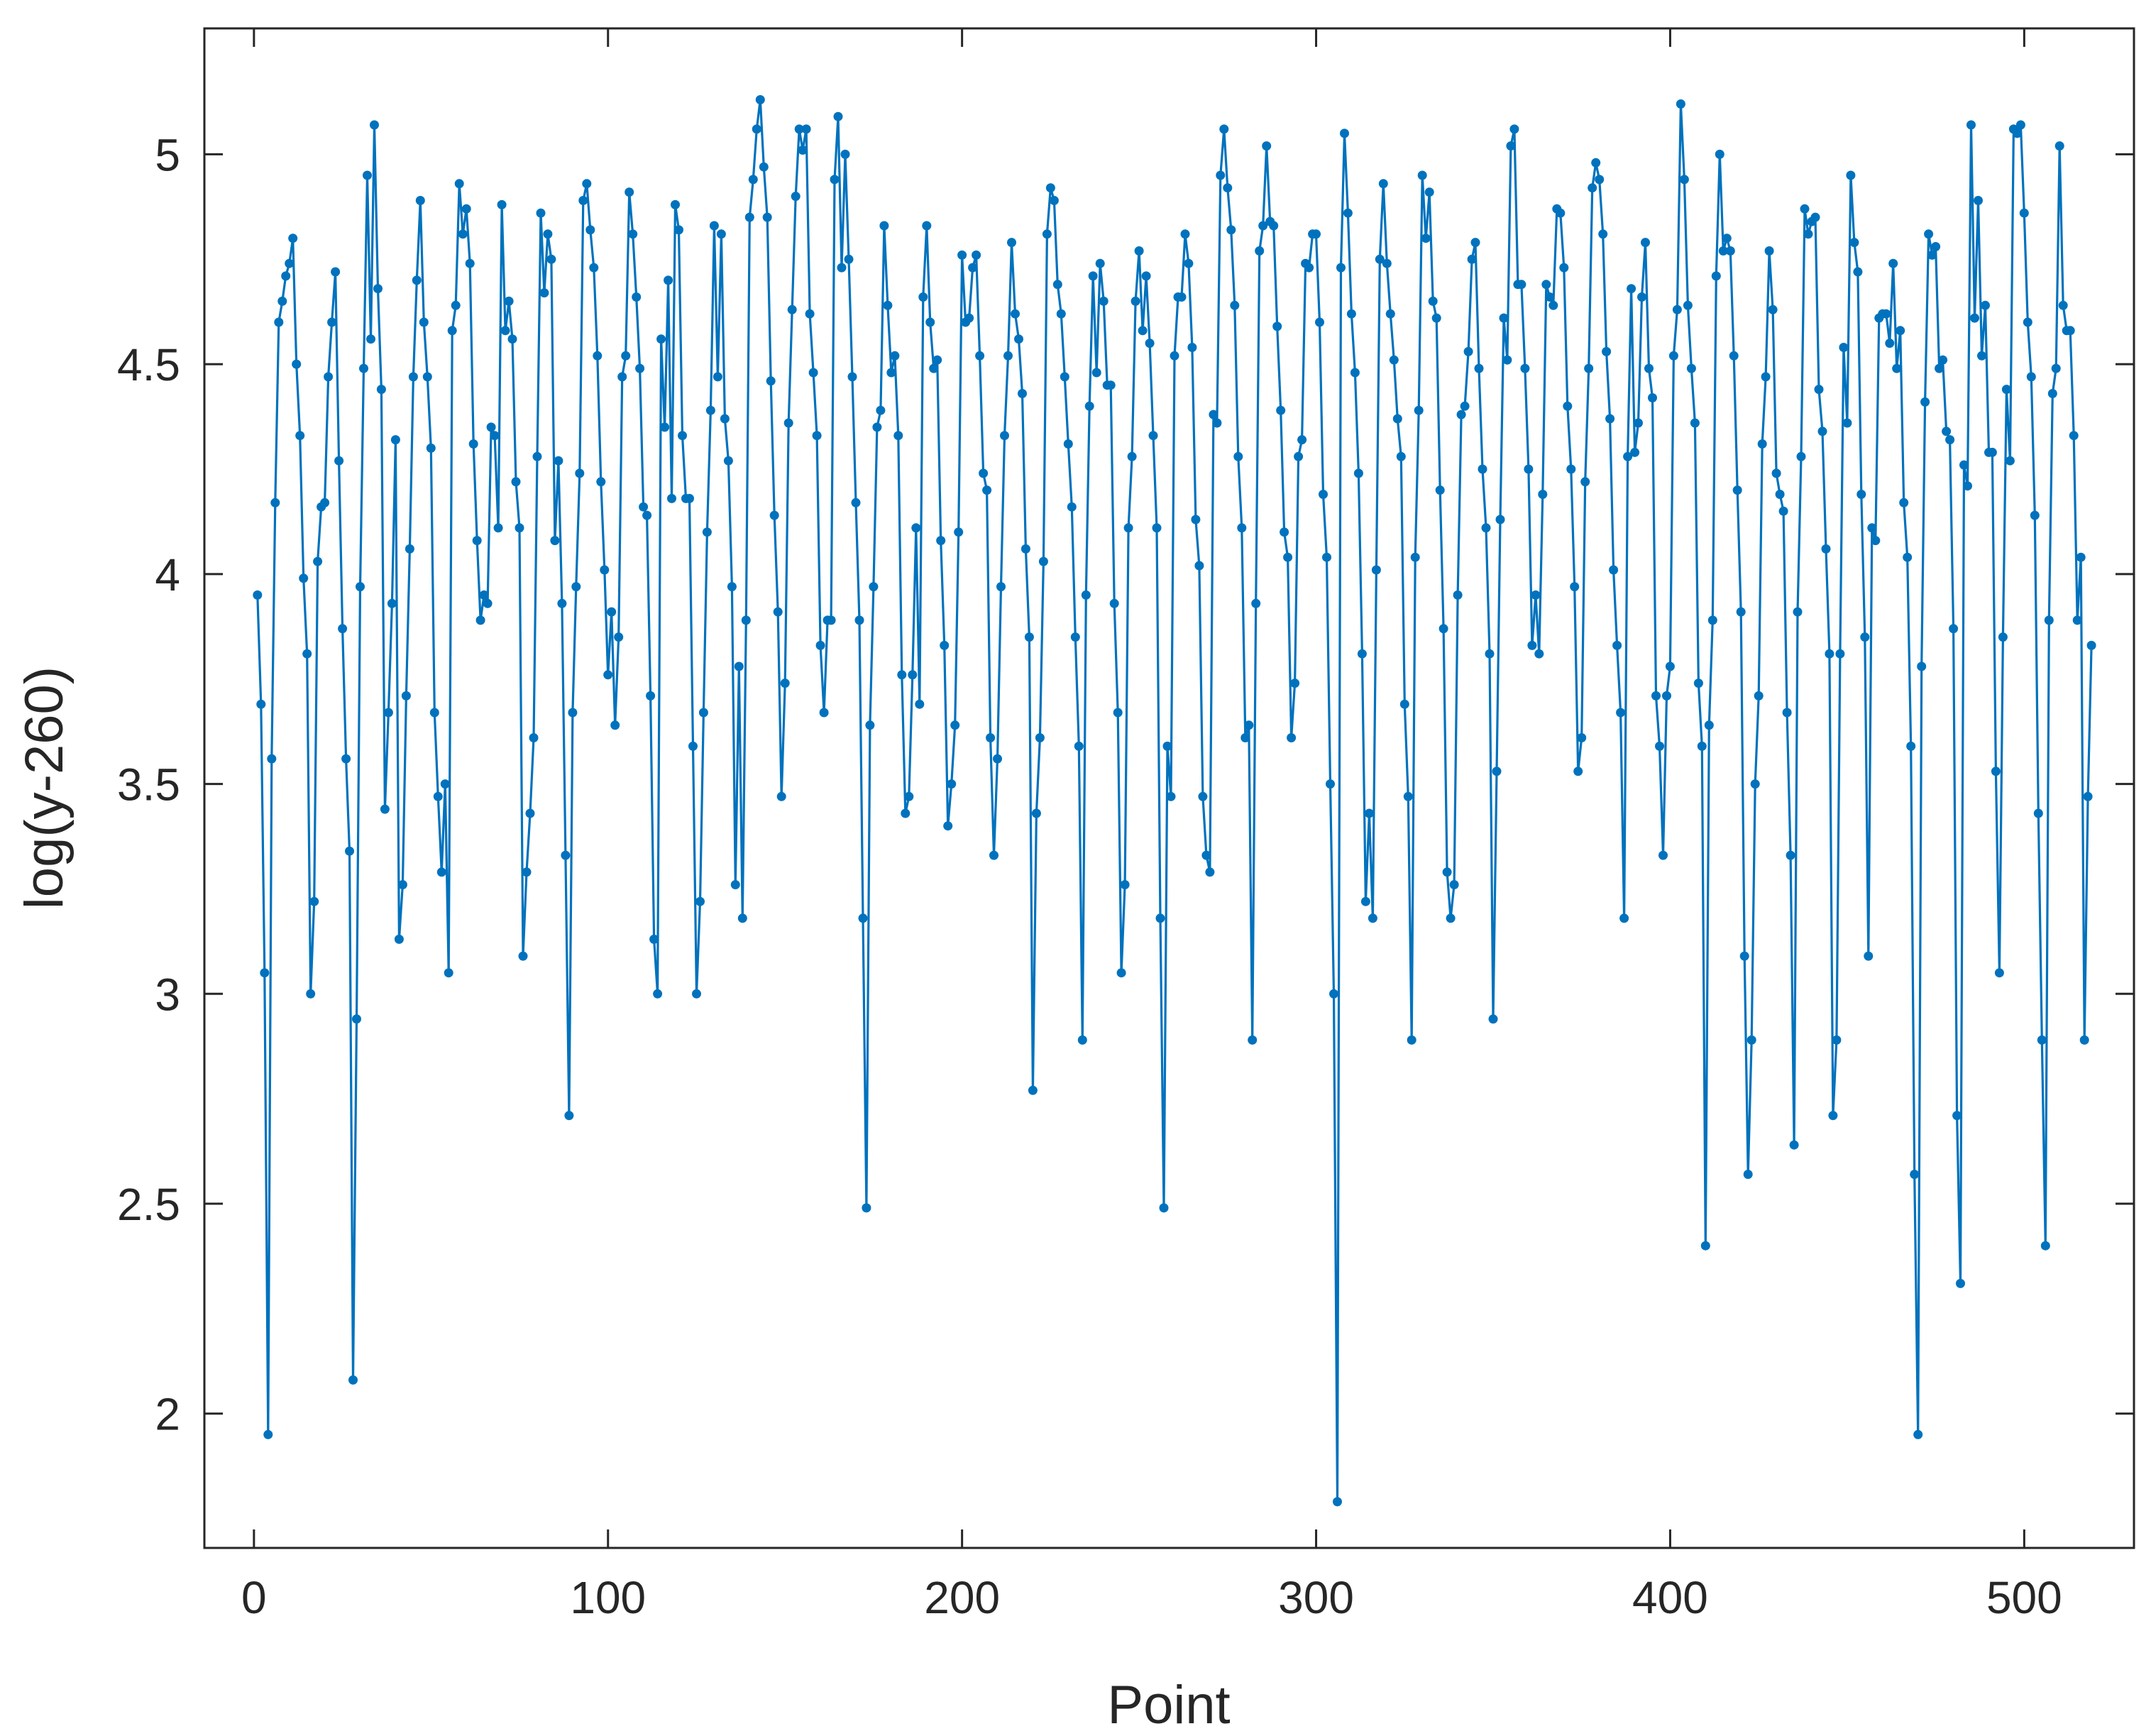  What do you see at coordinates (608, 1597) in the screenshot?
I see `x-tick-label: 100` at bounding box center [608, 1597].